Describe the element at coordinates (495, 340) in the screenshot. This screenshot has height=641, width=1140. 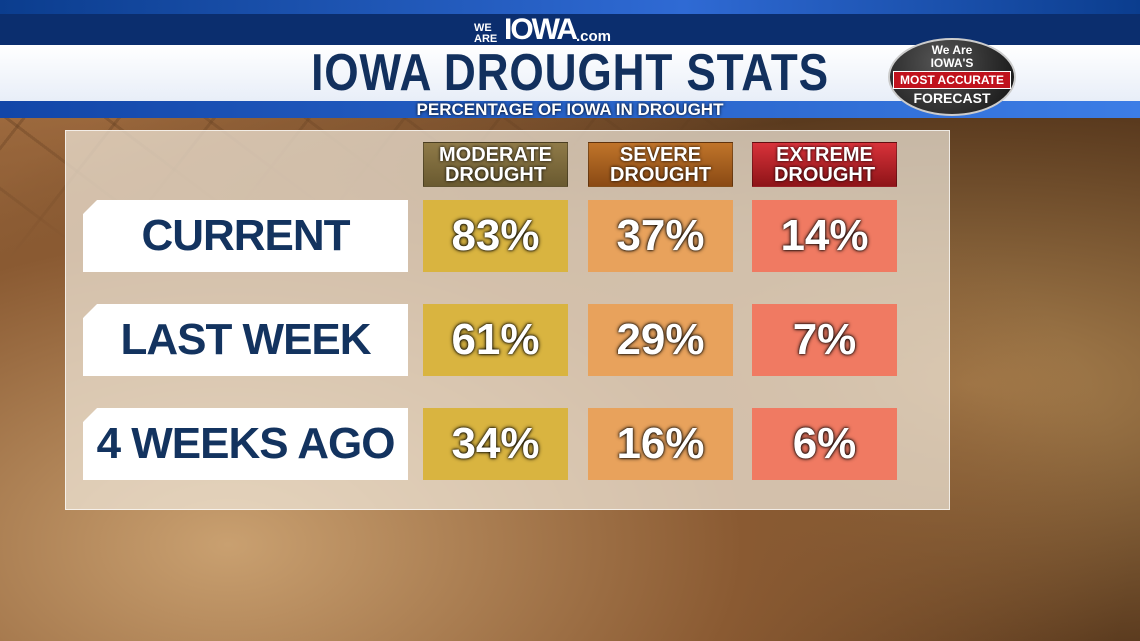
I see `value-cell: 61%` at that location.